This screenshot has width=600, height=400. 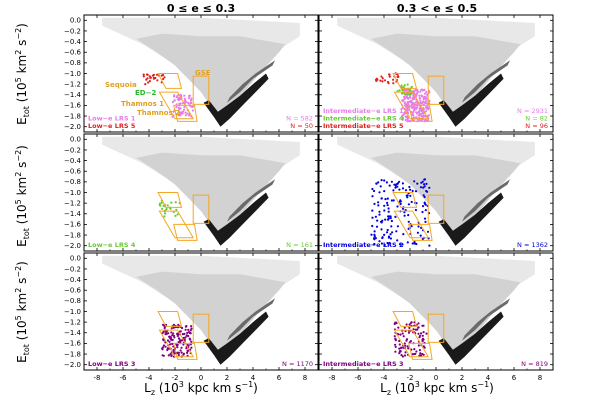 What do you see at coordinates (201, 8) in the screenshot?
I see `col-title-left: 0 ≤ e ≤ 0.3` at bounding box center [201, 8].